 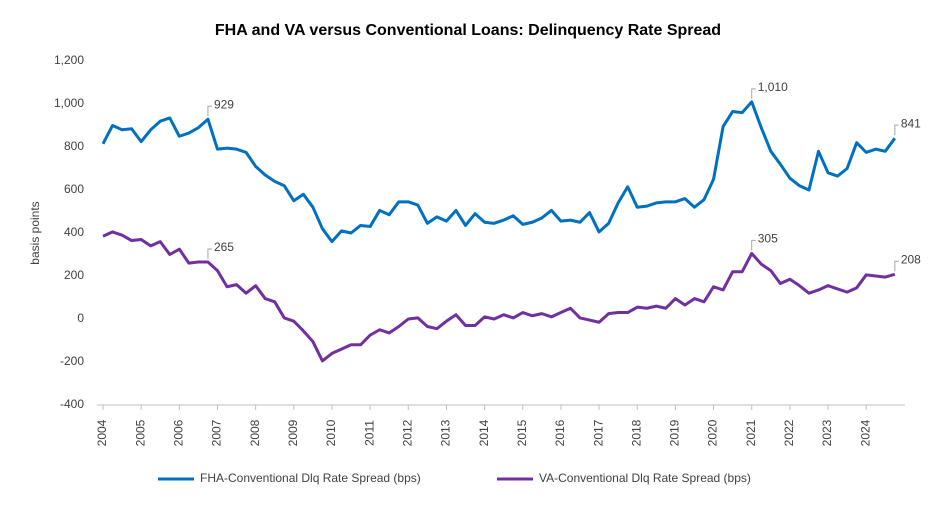 I want to click on data-label: 305, so click(x=768, y=239).